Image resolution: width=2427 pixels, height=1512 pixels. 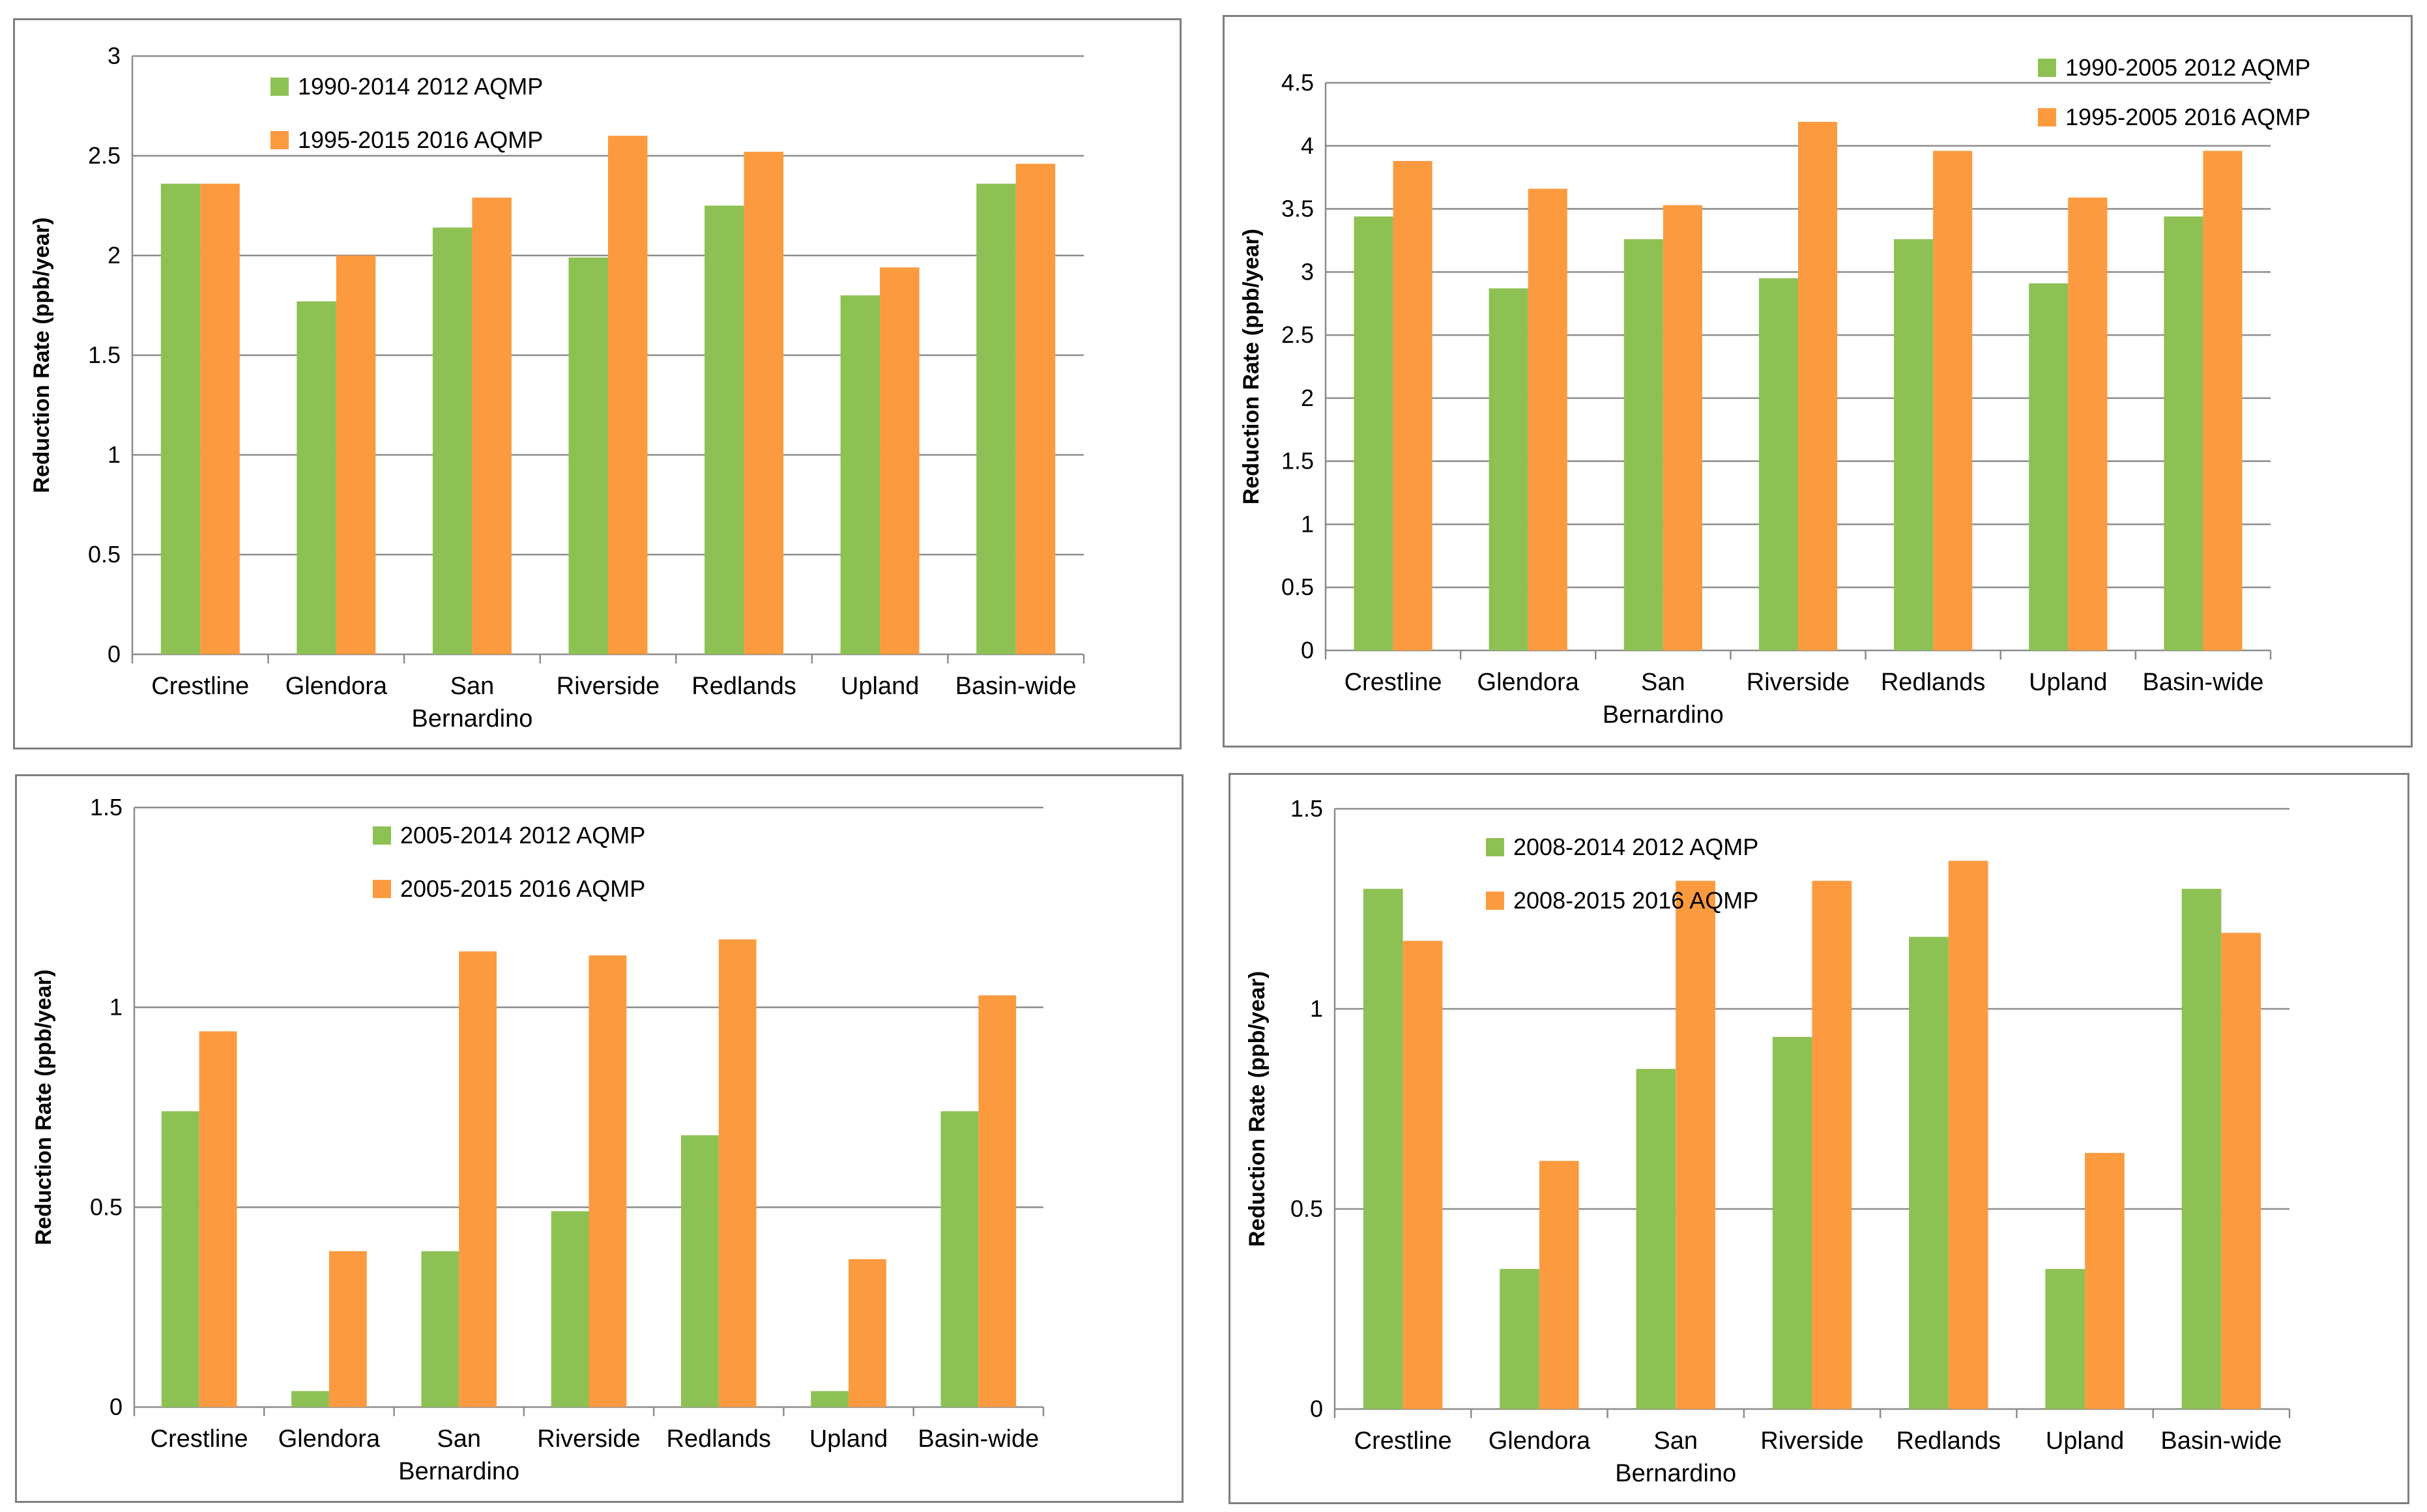 I want to click on x-category-label: Crestline, so click(x=200, y=686).